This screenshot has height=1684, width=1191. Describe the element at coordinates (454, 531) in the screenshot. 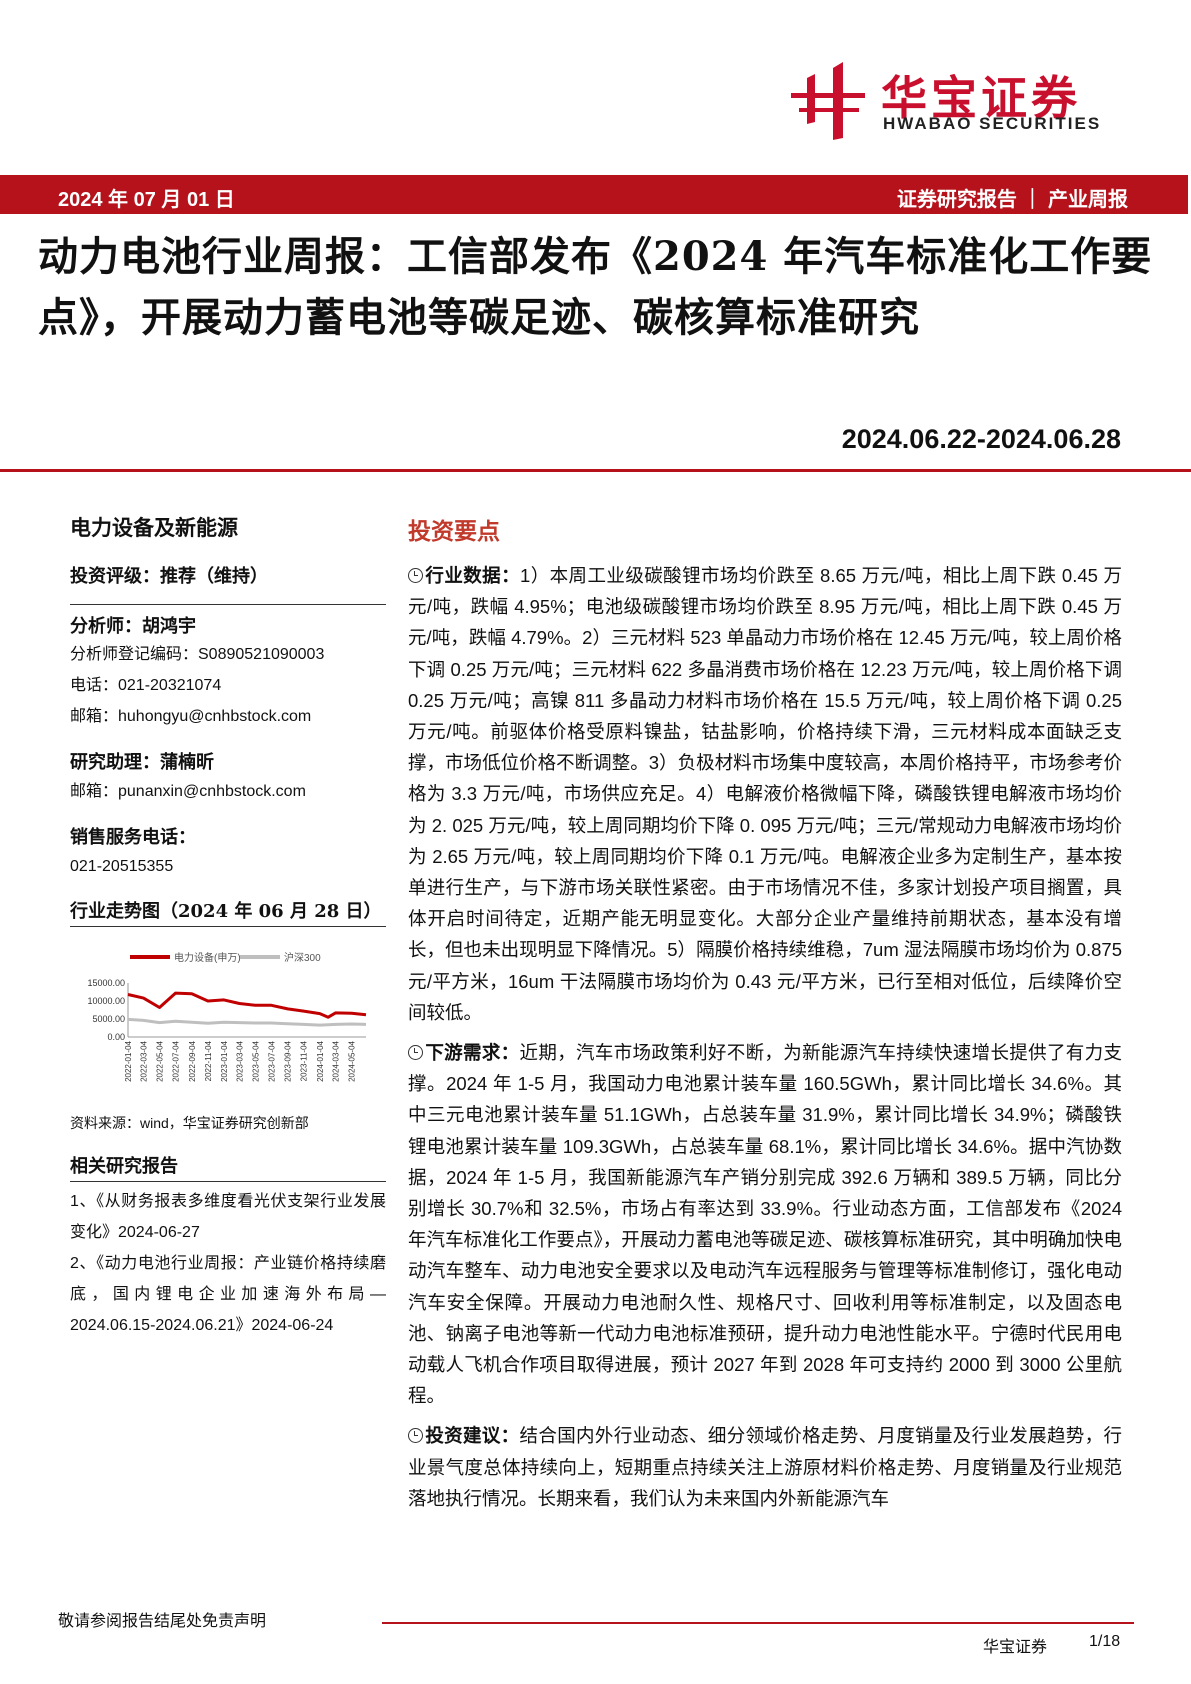

I see `section-heading: 投资要点` at that location.